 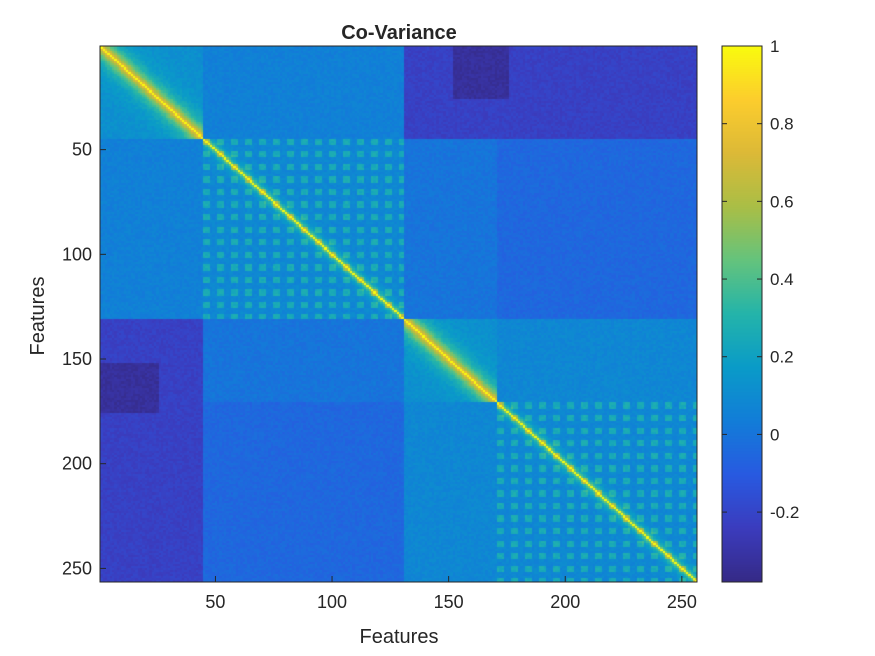 I want to click on colorbar-tick-label: -0.2, so click(x=784, y=512).